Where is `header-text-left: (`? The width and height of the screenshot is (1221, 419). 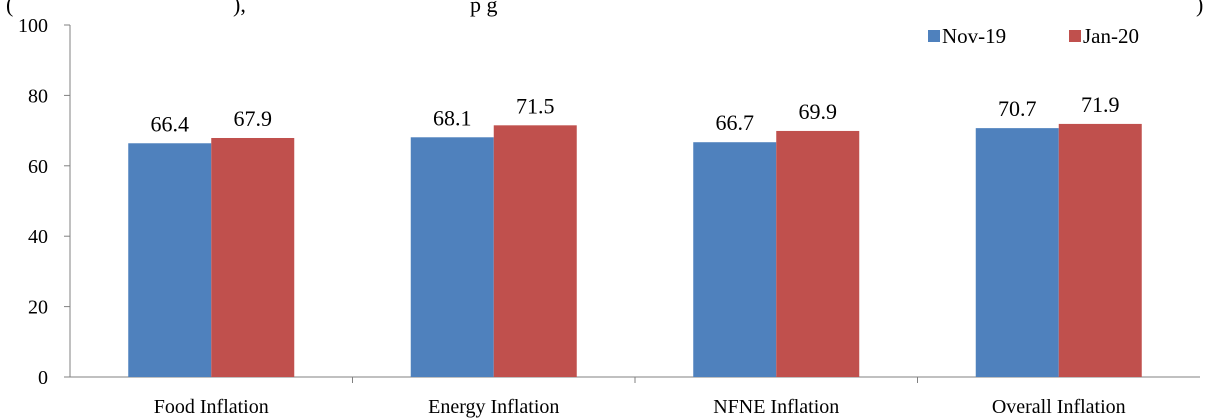
header-text-left: ( is located at coordinates (9, 8).